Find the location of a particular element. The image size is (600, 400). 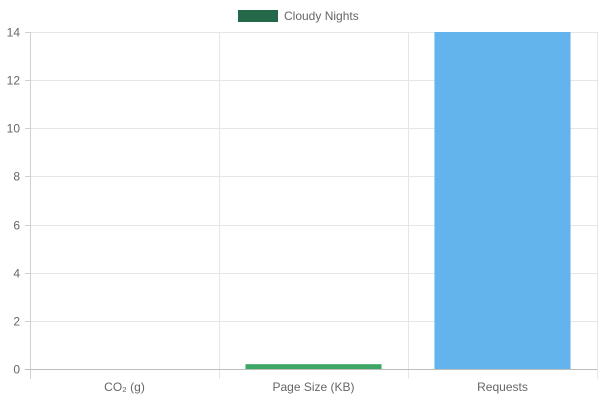

legend: Cloudy Nights is located at coordinates (298, 16).